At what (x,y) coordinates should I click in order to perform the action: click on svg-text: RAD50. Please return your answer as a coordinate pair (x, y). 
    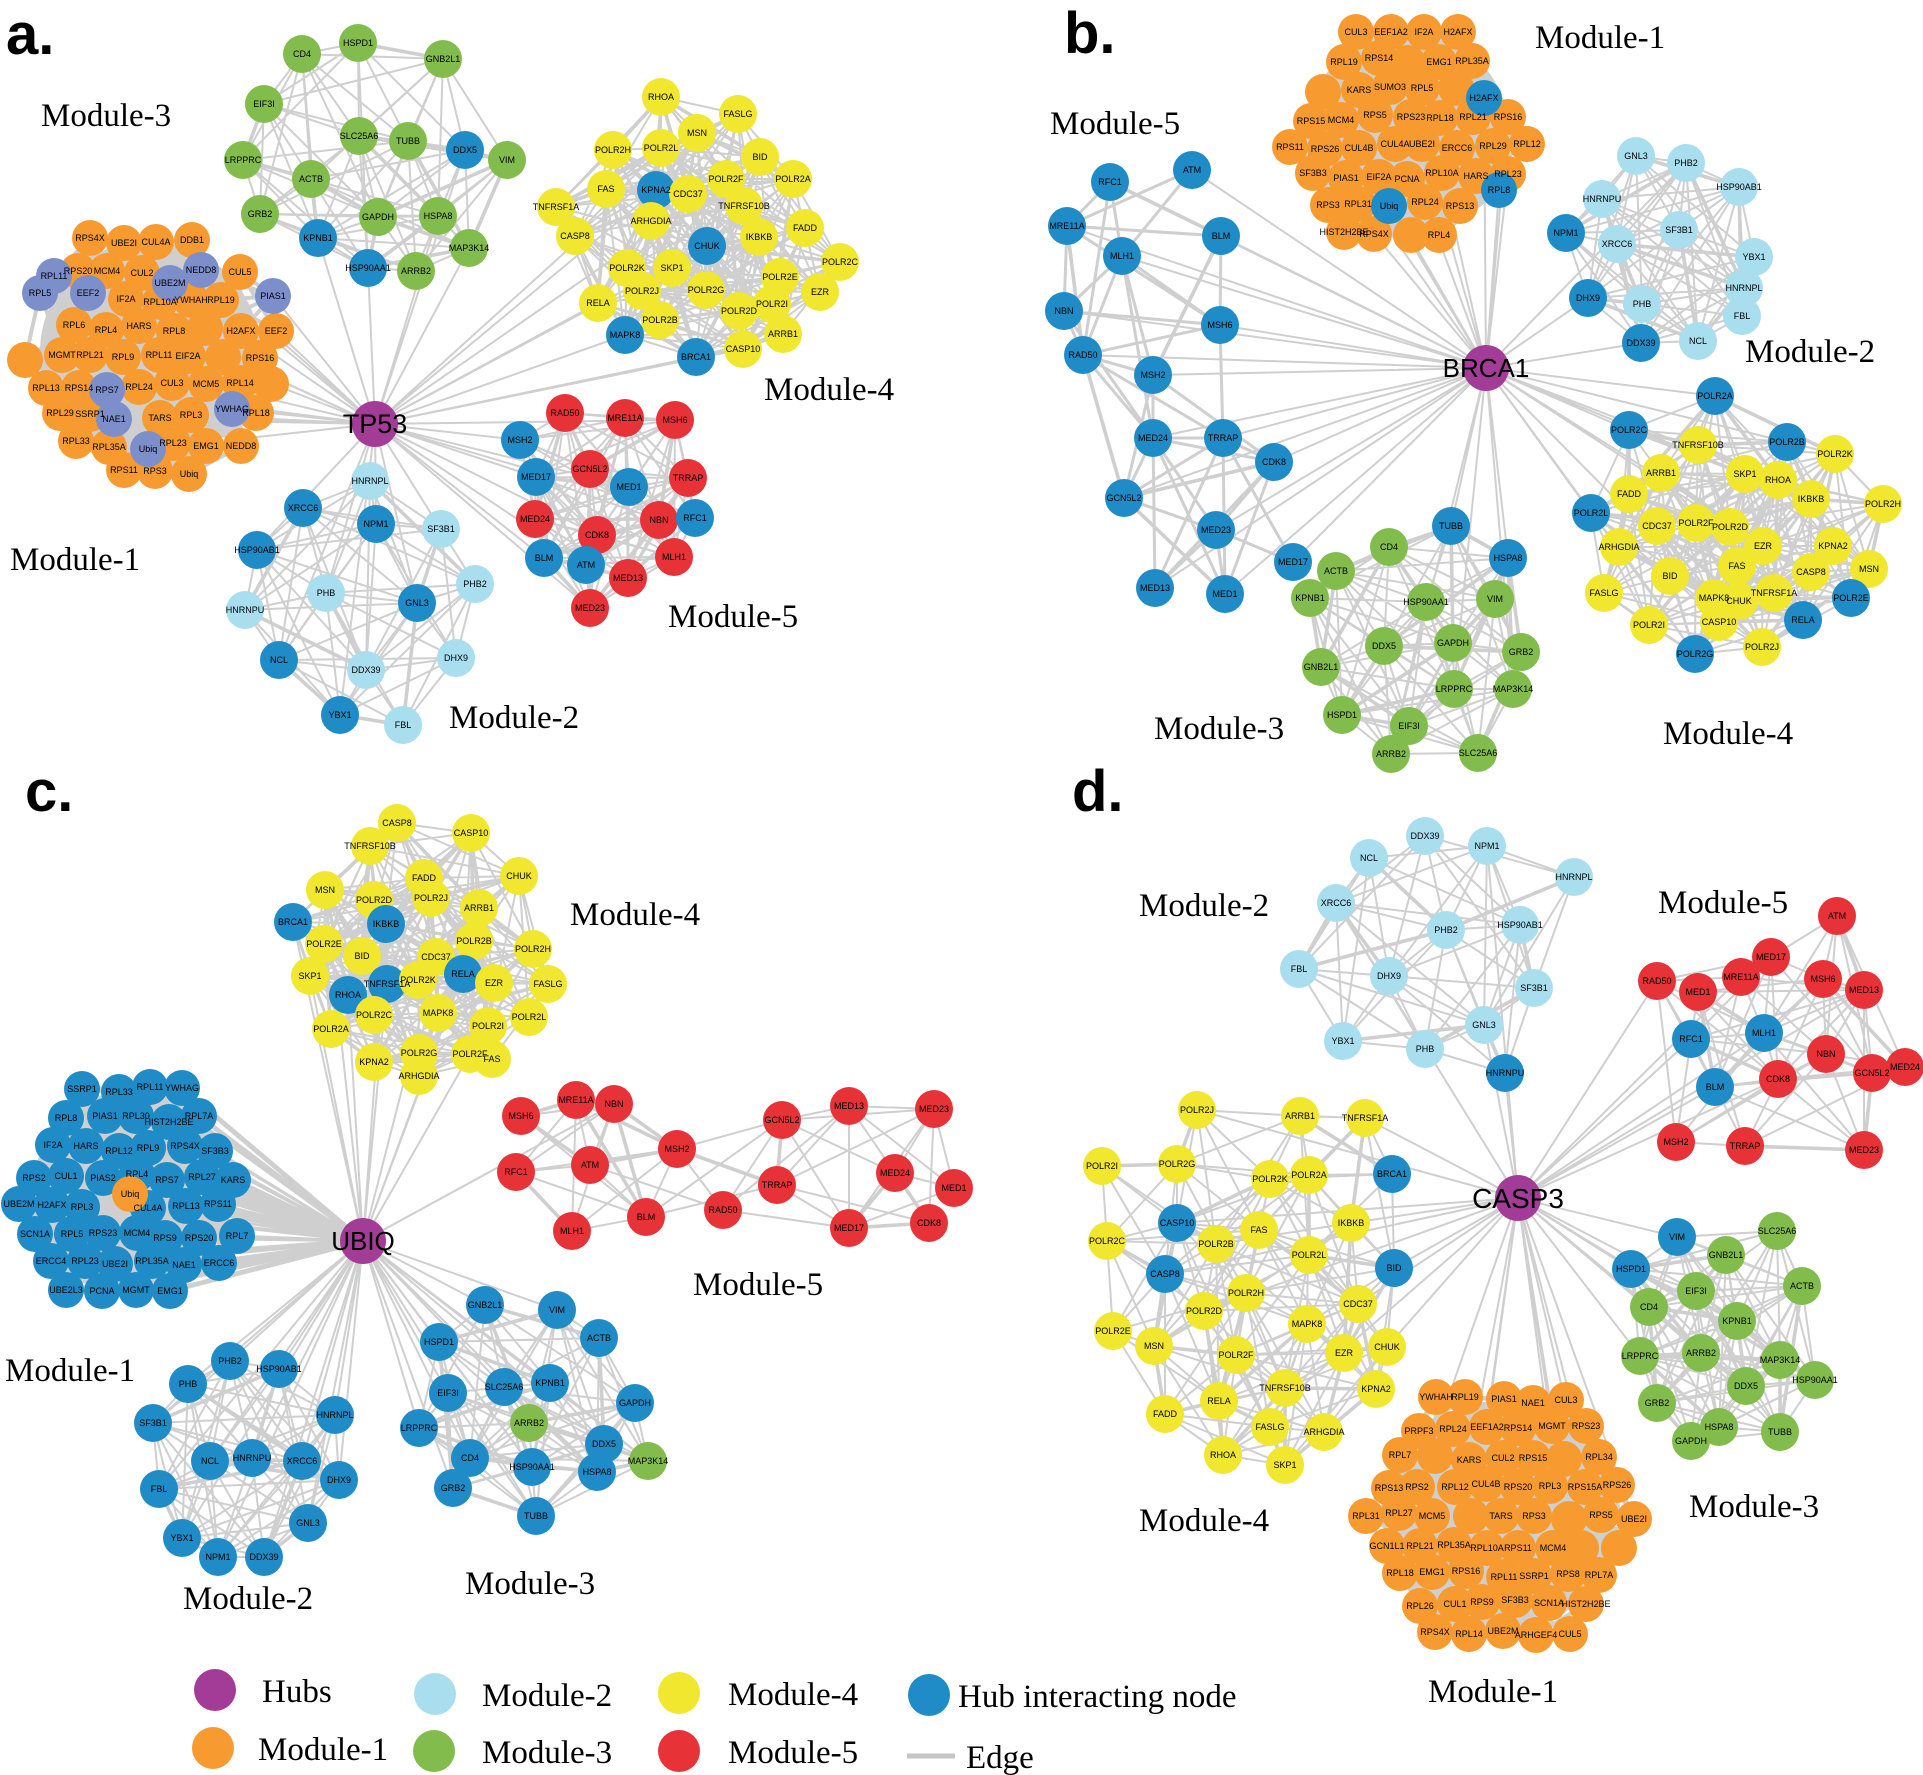
    Looking at the image, I should click on (1656, 981).